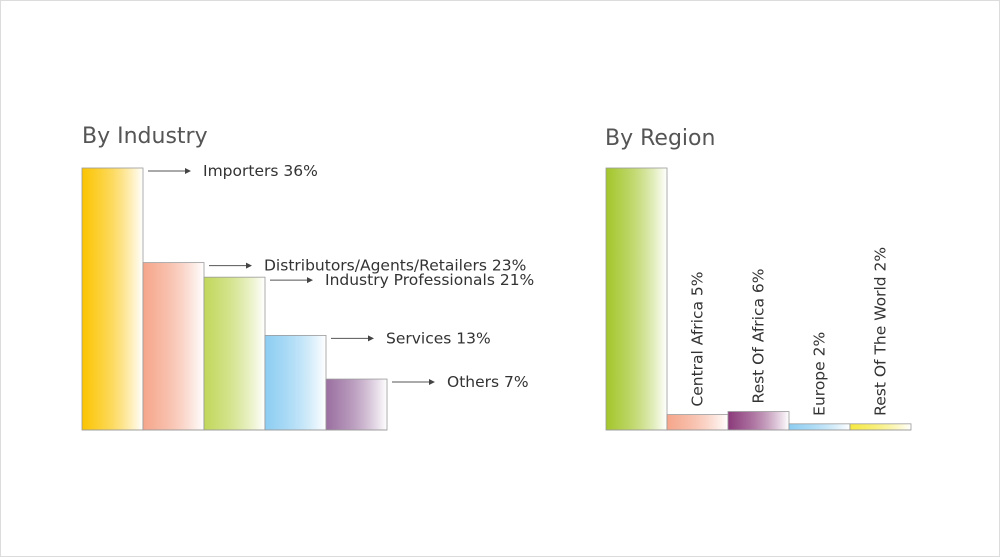 Image resolution: width=1000 pixels, height=557 pixels. Describe the element at coordinates (488, 382) in the screenshot. I see `industry-bar-label: Others 7%` at that location.